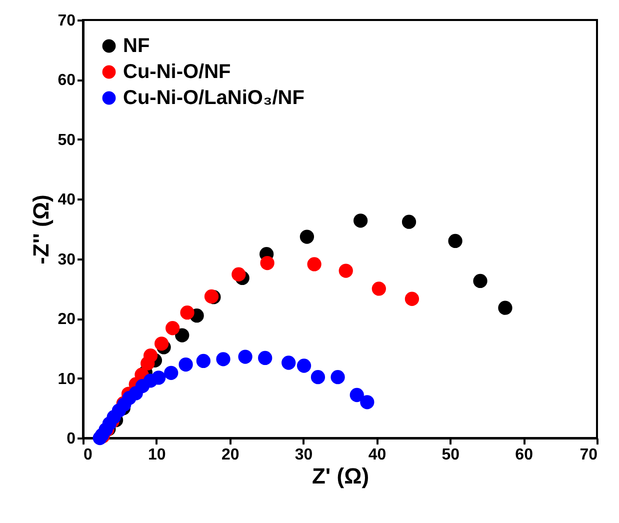  Describe the element at coordinates (524, 455) in the screenshot. I see `x-tick-label: 60` at that location.